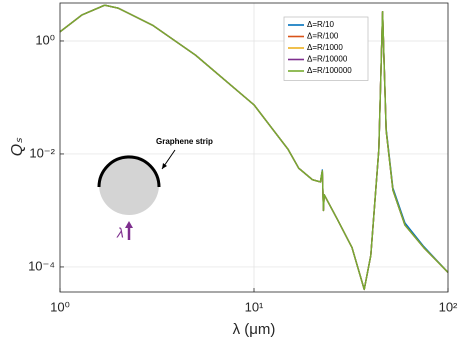  Describe the element at coordinates (254, 306) in the screenshot. I see `x-tick-label: 10¹` at that location.